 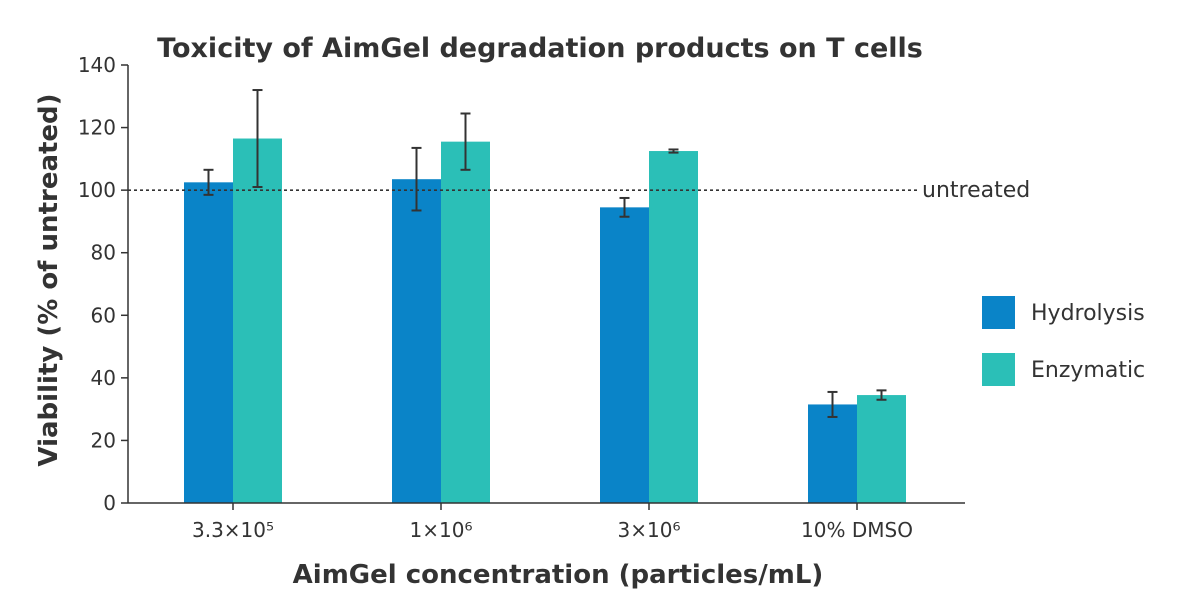 What do you see at coordinates (49, 279) in the screenshot?
I see `y-axis-title: Viability (% of untreated)` at bounding box center [49, 279].